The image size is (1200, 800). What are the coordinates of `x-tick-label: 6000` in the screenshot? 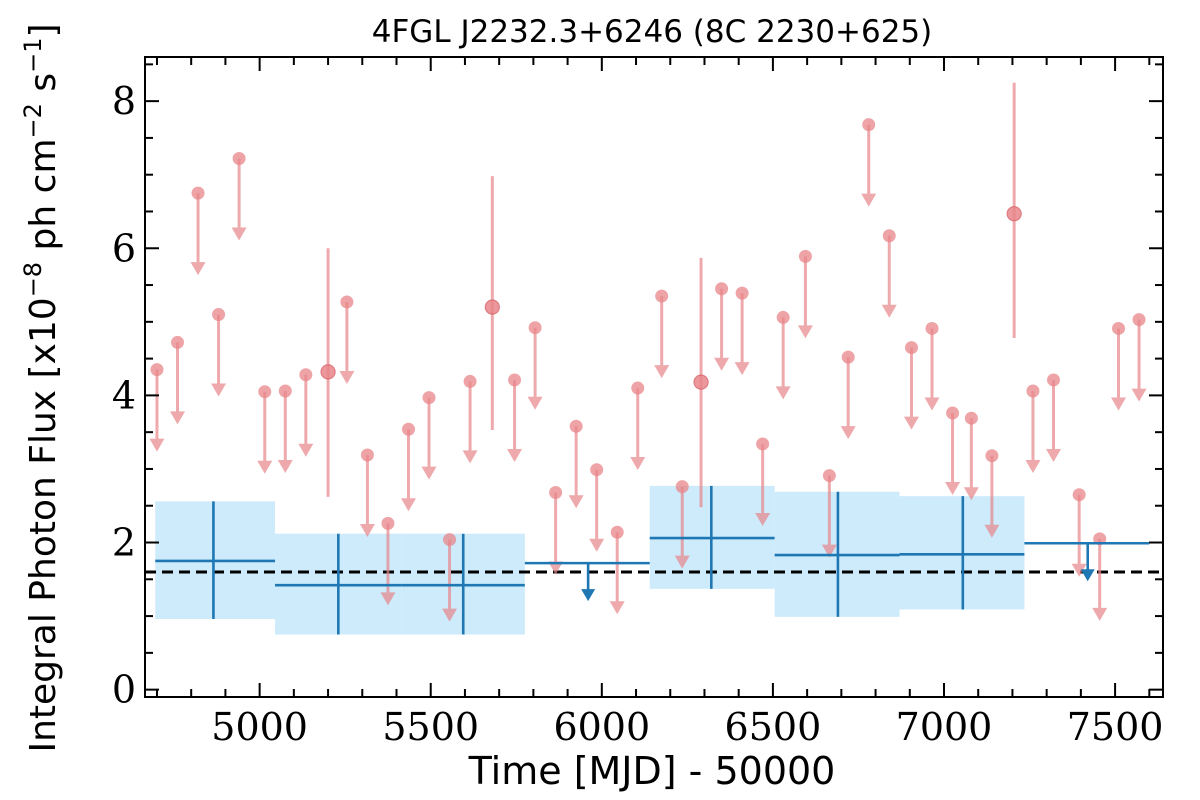 It's located at (601, 727).